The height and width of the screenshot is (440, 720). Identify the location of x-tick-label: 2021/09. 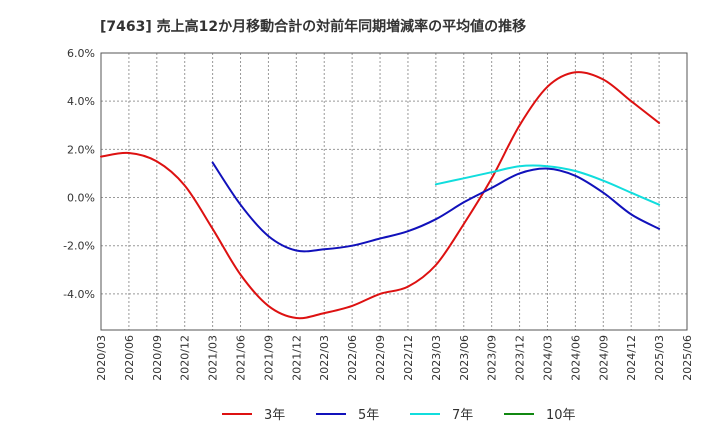
(268, 358).